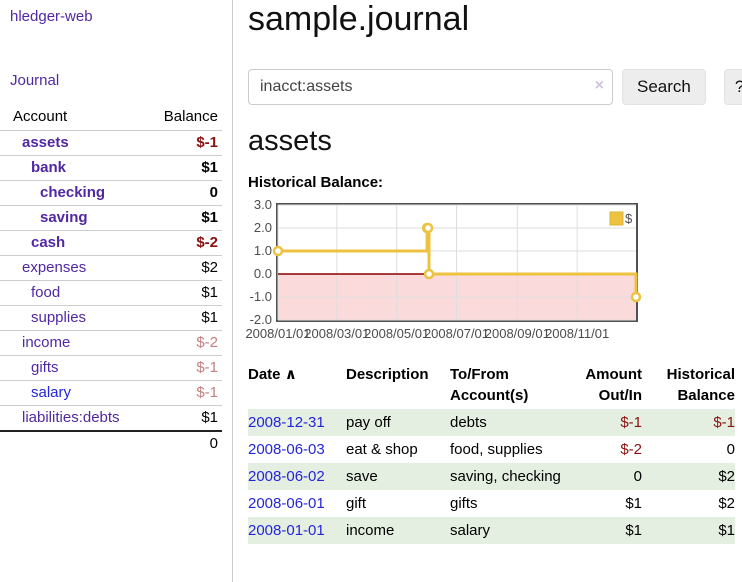 The image size is (742, 582). What do you see at coordinates (73, 192) in the screenshot?
I see `sidebar-account-link: checking` at bounding box center [73, 192].